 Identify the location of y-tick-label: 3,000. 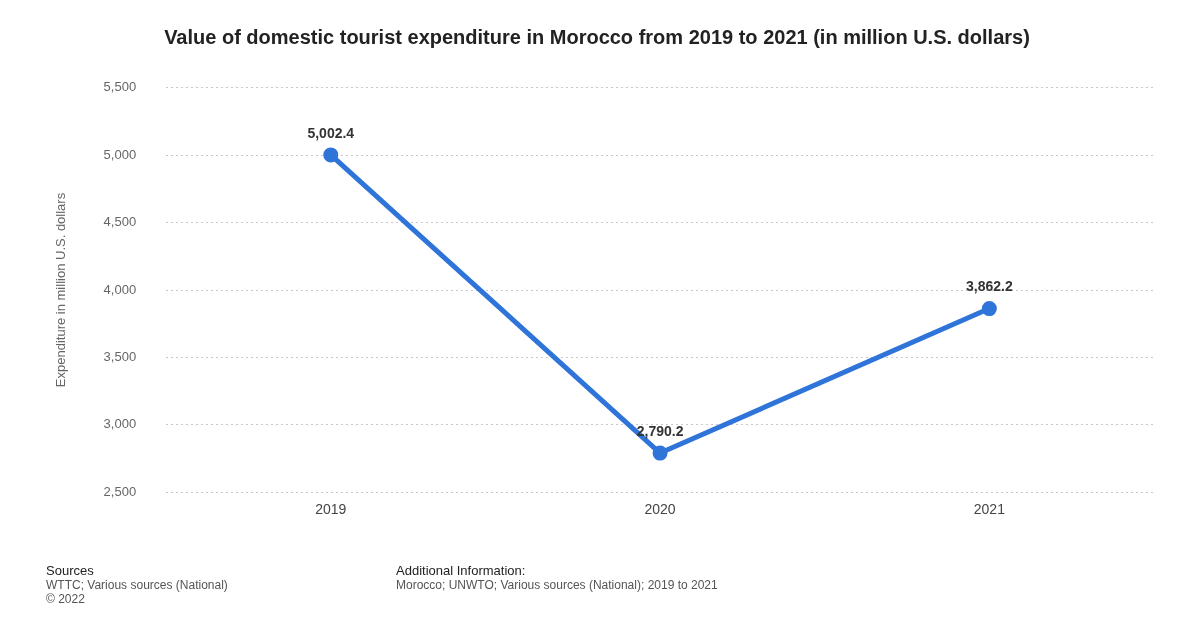
(120, 424).